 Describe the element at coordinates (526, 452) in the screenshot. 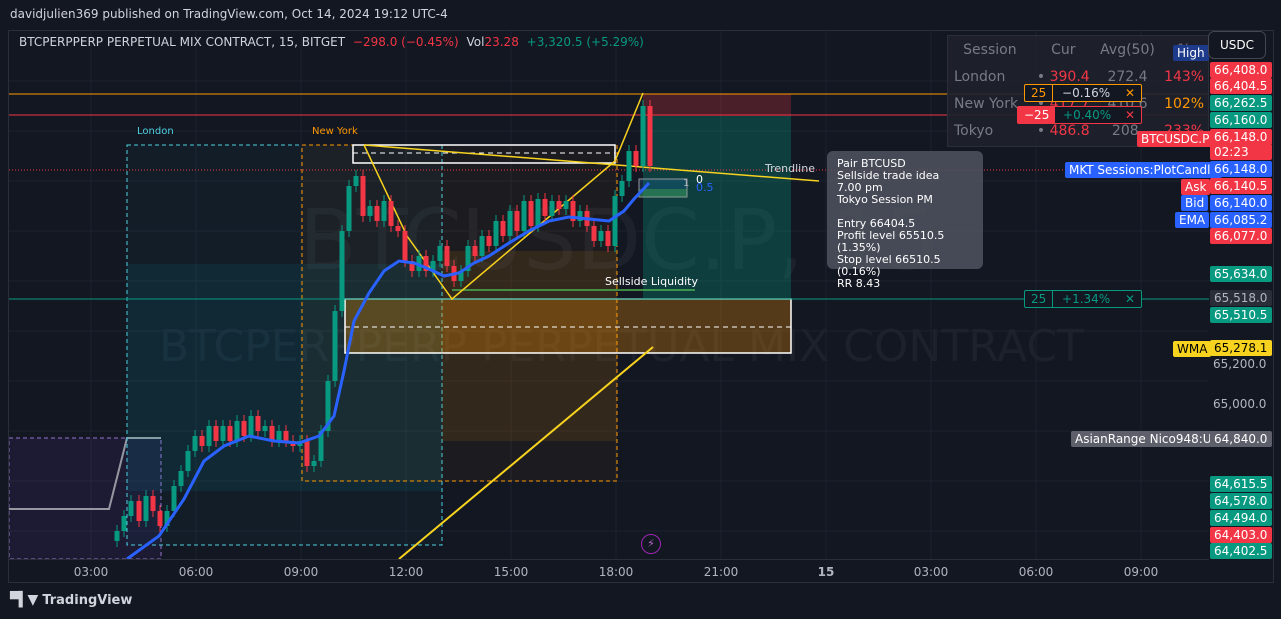

I see `wma-line` at that location.